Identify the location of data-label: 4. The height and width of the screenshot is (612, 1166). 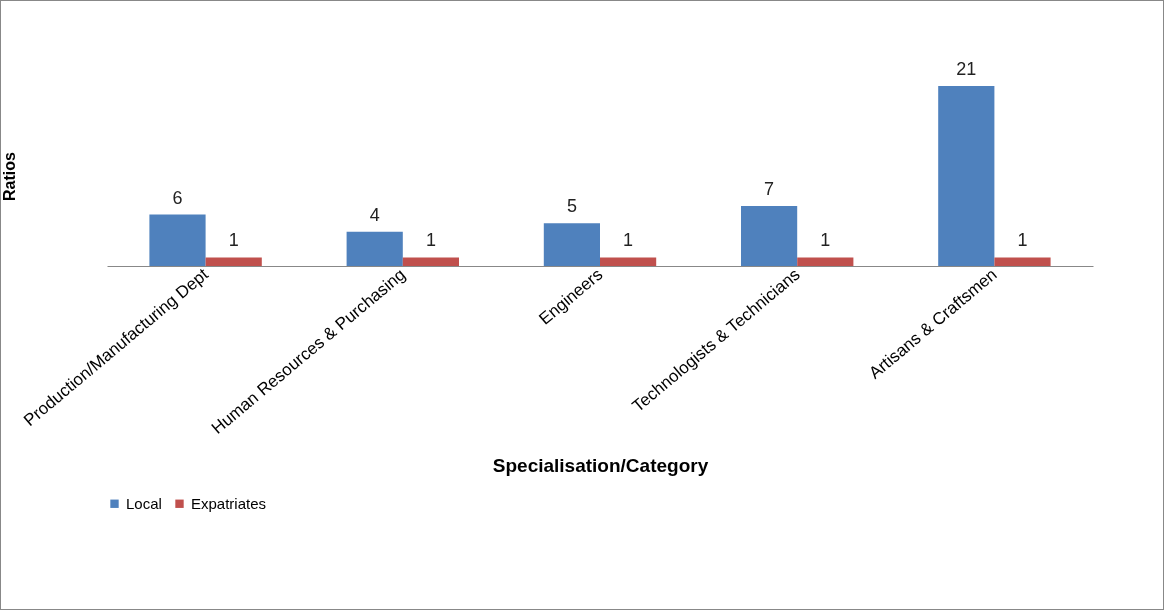
(374, 214).